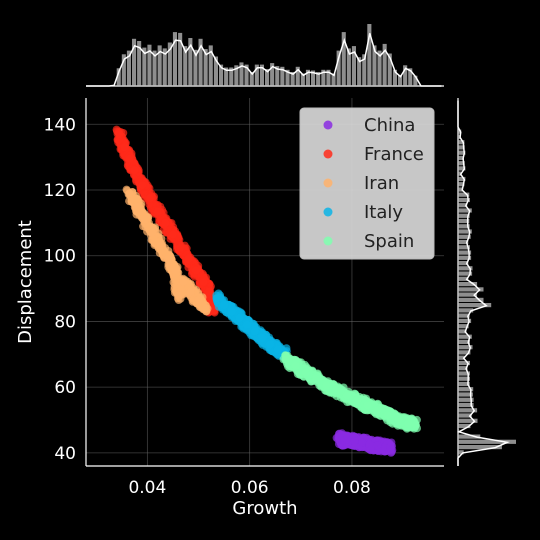 This screenshot has width=540, height=540. I want to click on legend-label: China, so click(389, 125).